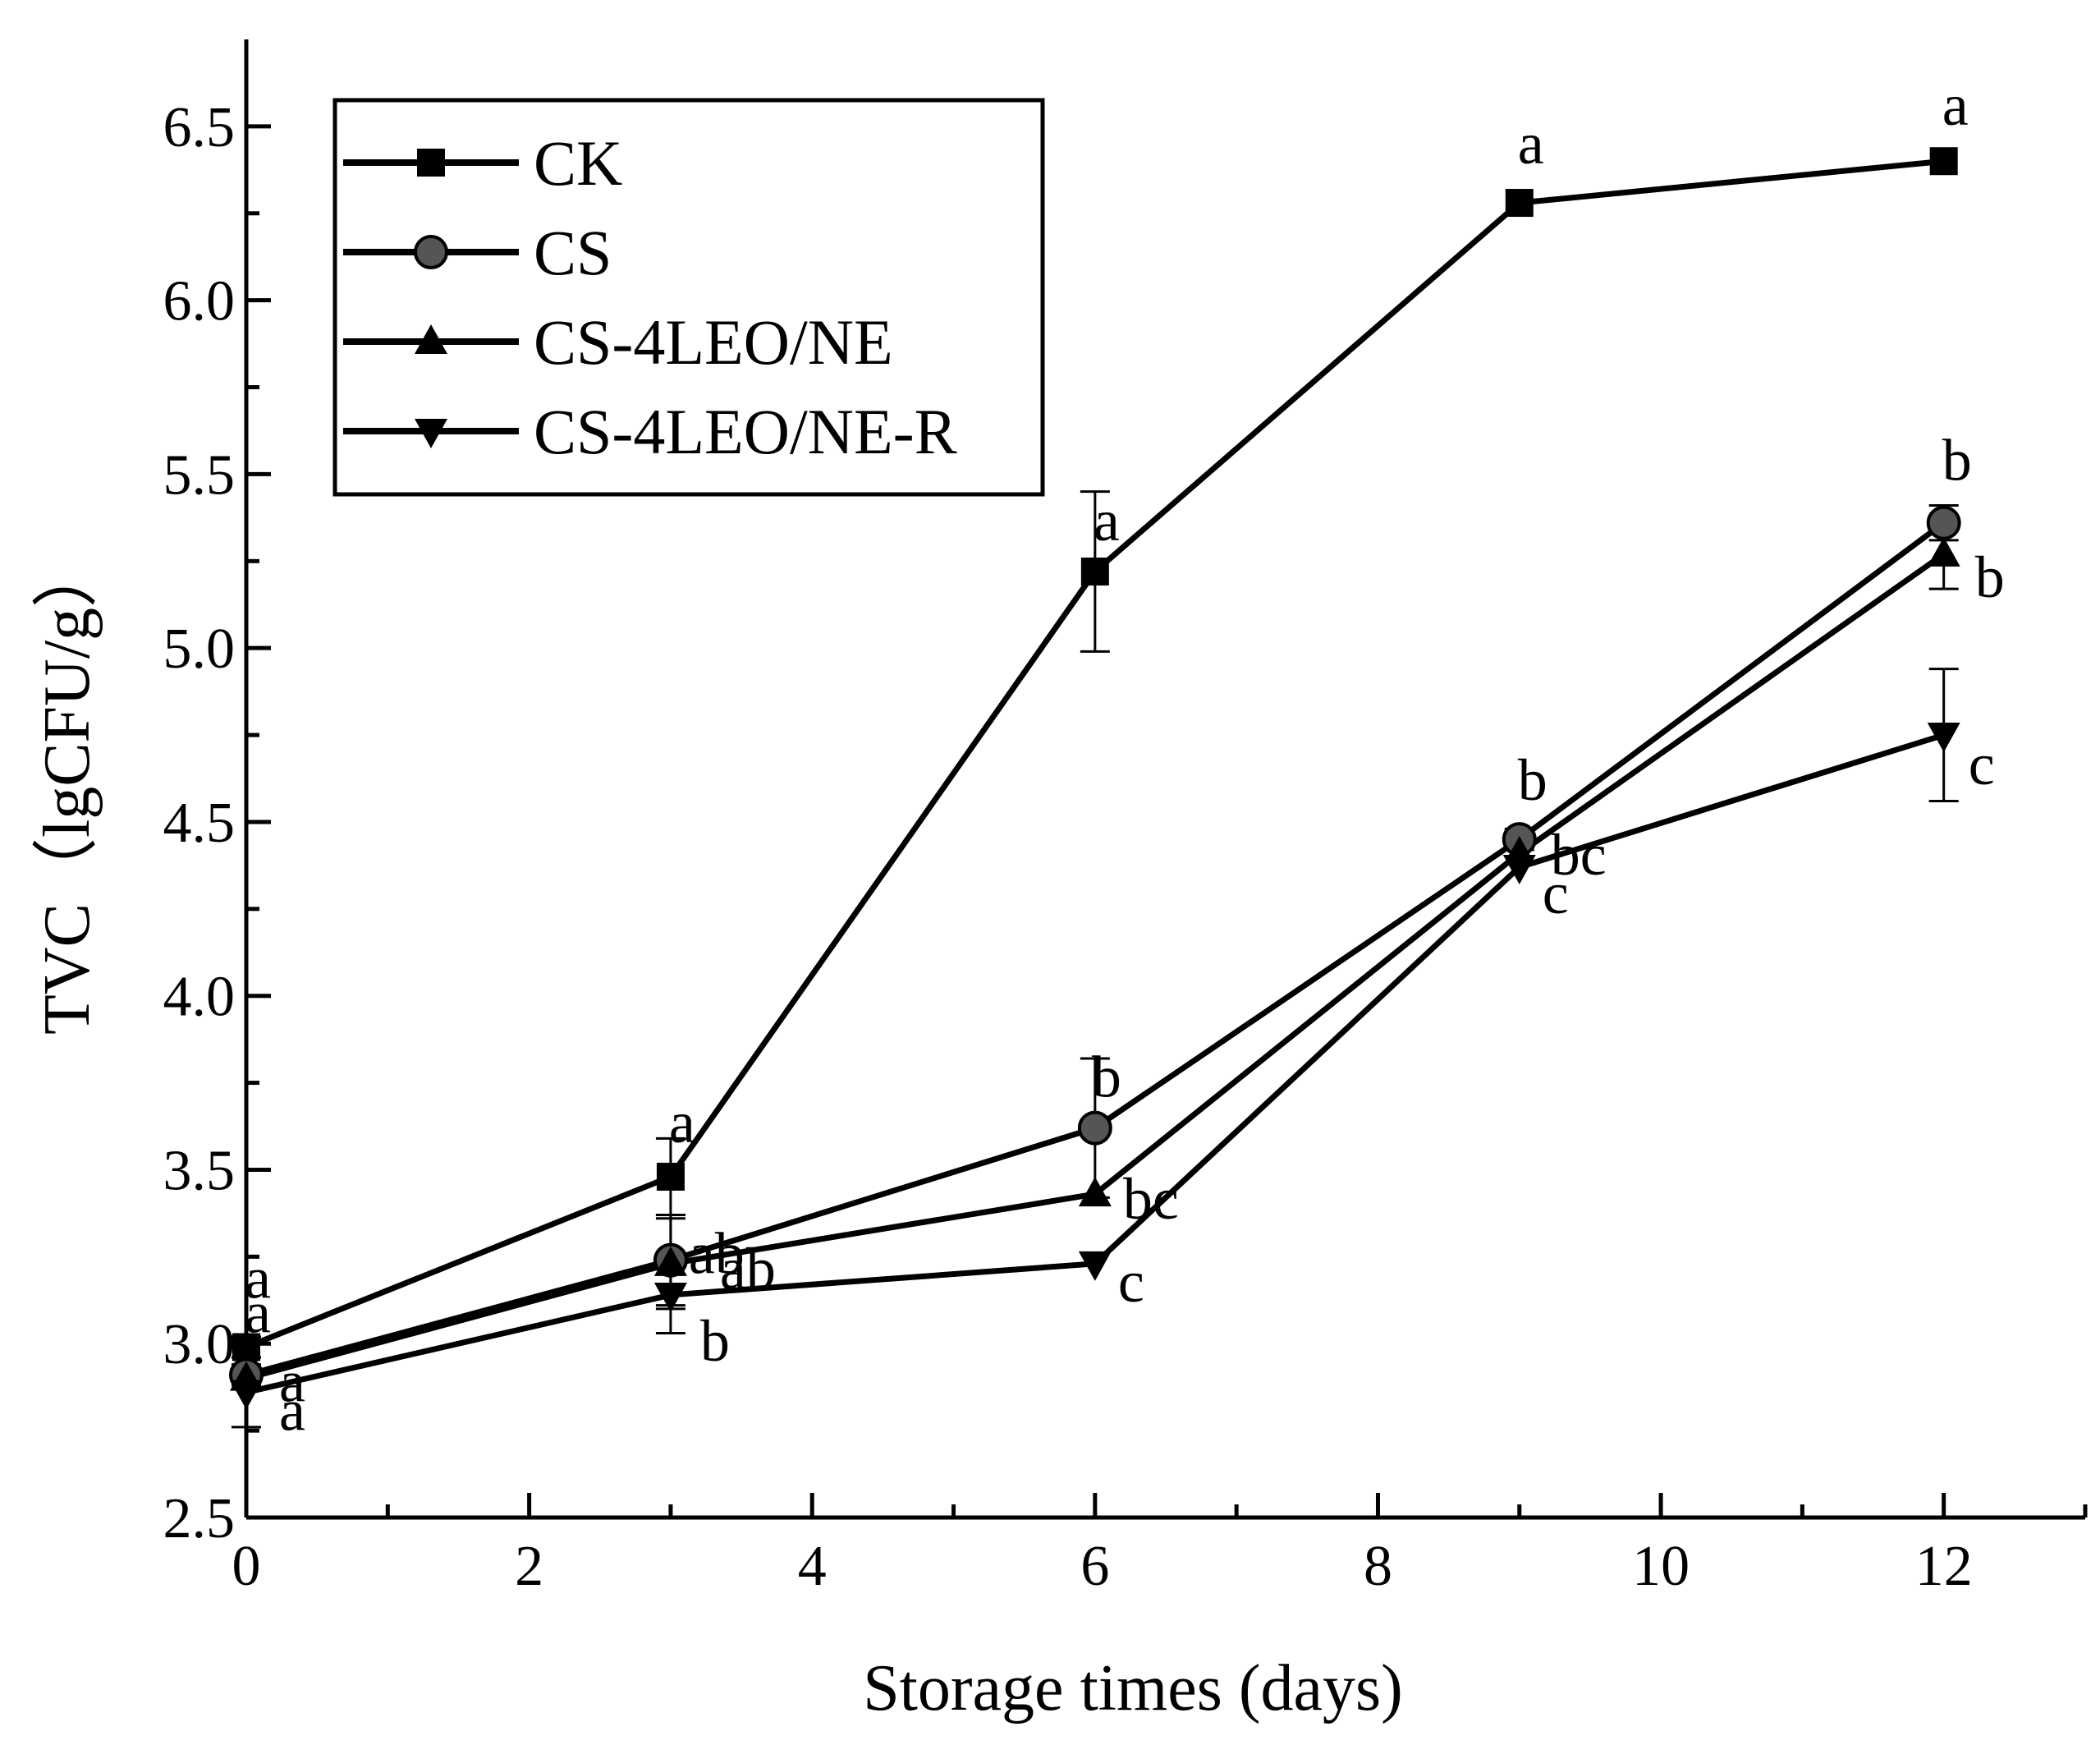 Image resolution: width=2100 pixels, height=1745 pixels. I want to click on y-tick-label: 5.0, so click(199, 649).